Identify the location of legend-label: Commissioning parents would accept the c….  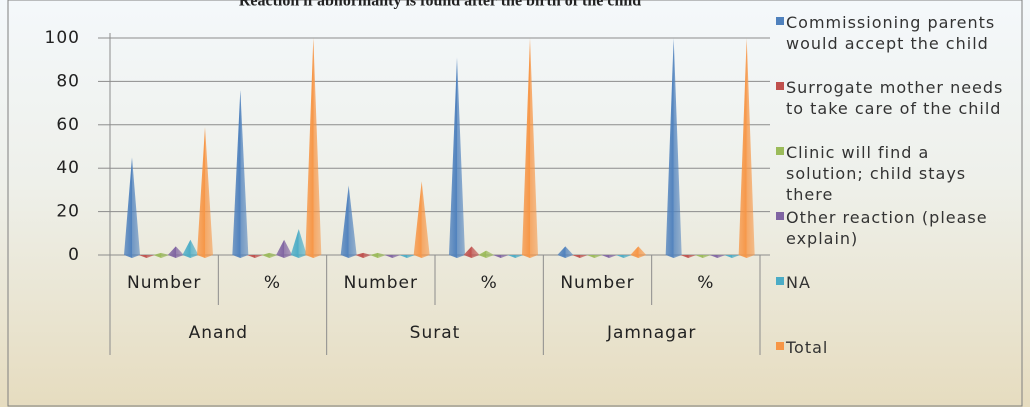
(891, 33).